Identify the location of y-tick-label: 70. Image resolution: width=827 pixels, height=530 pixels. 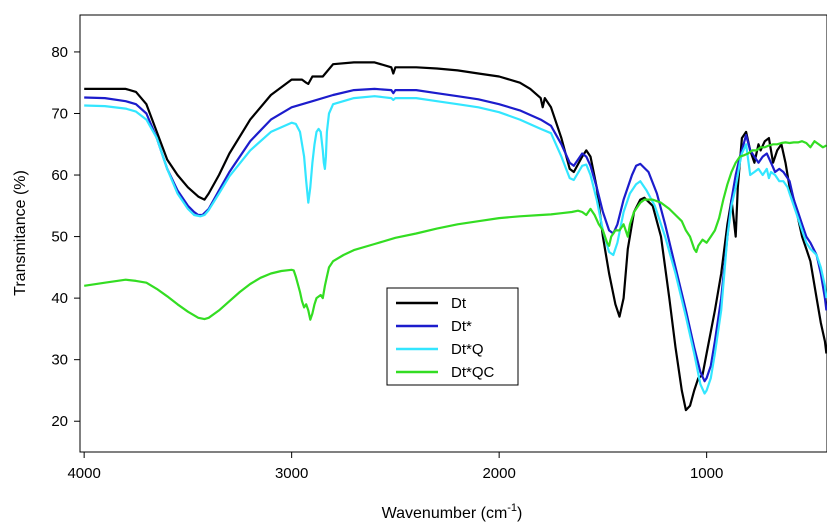
(59, 113).